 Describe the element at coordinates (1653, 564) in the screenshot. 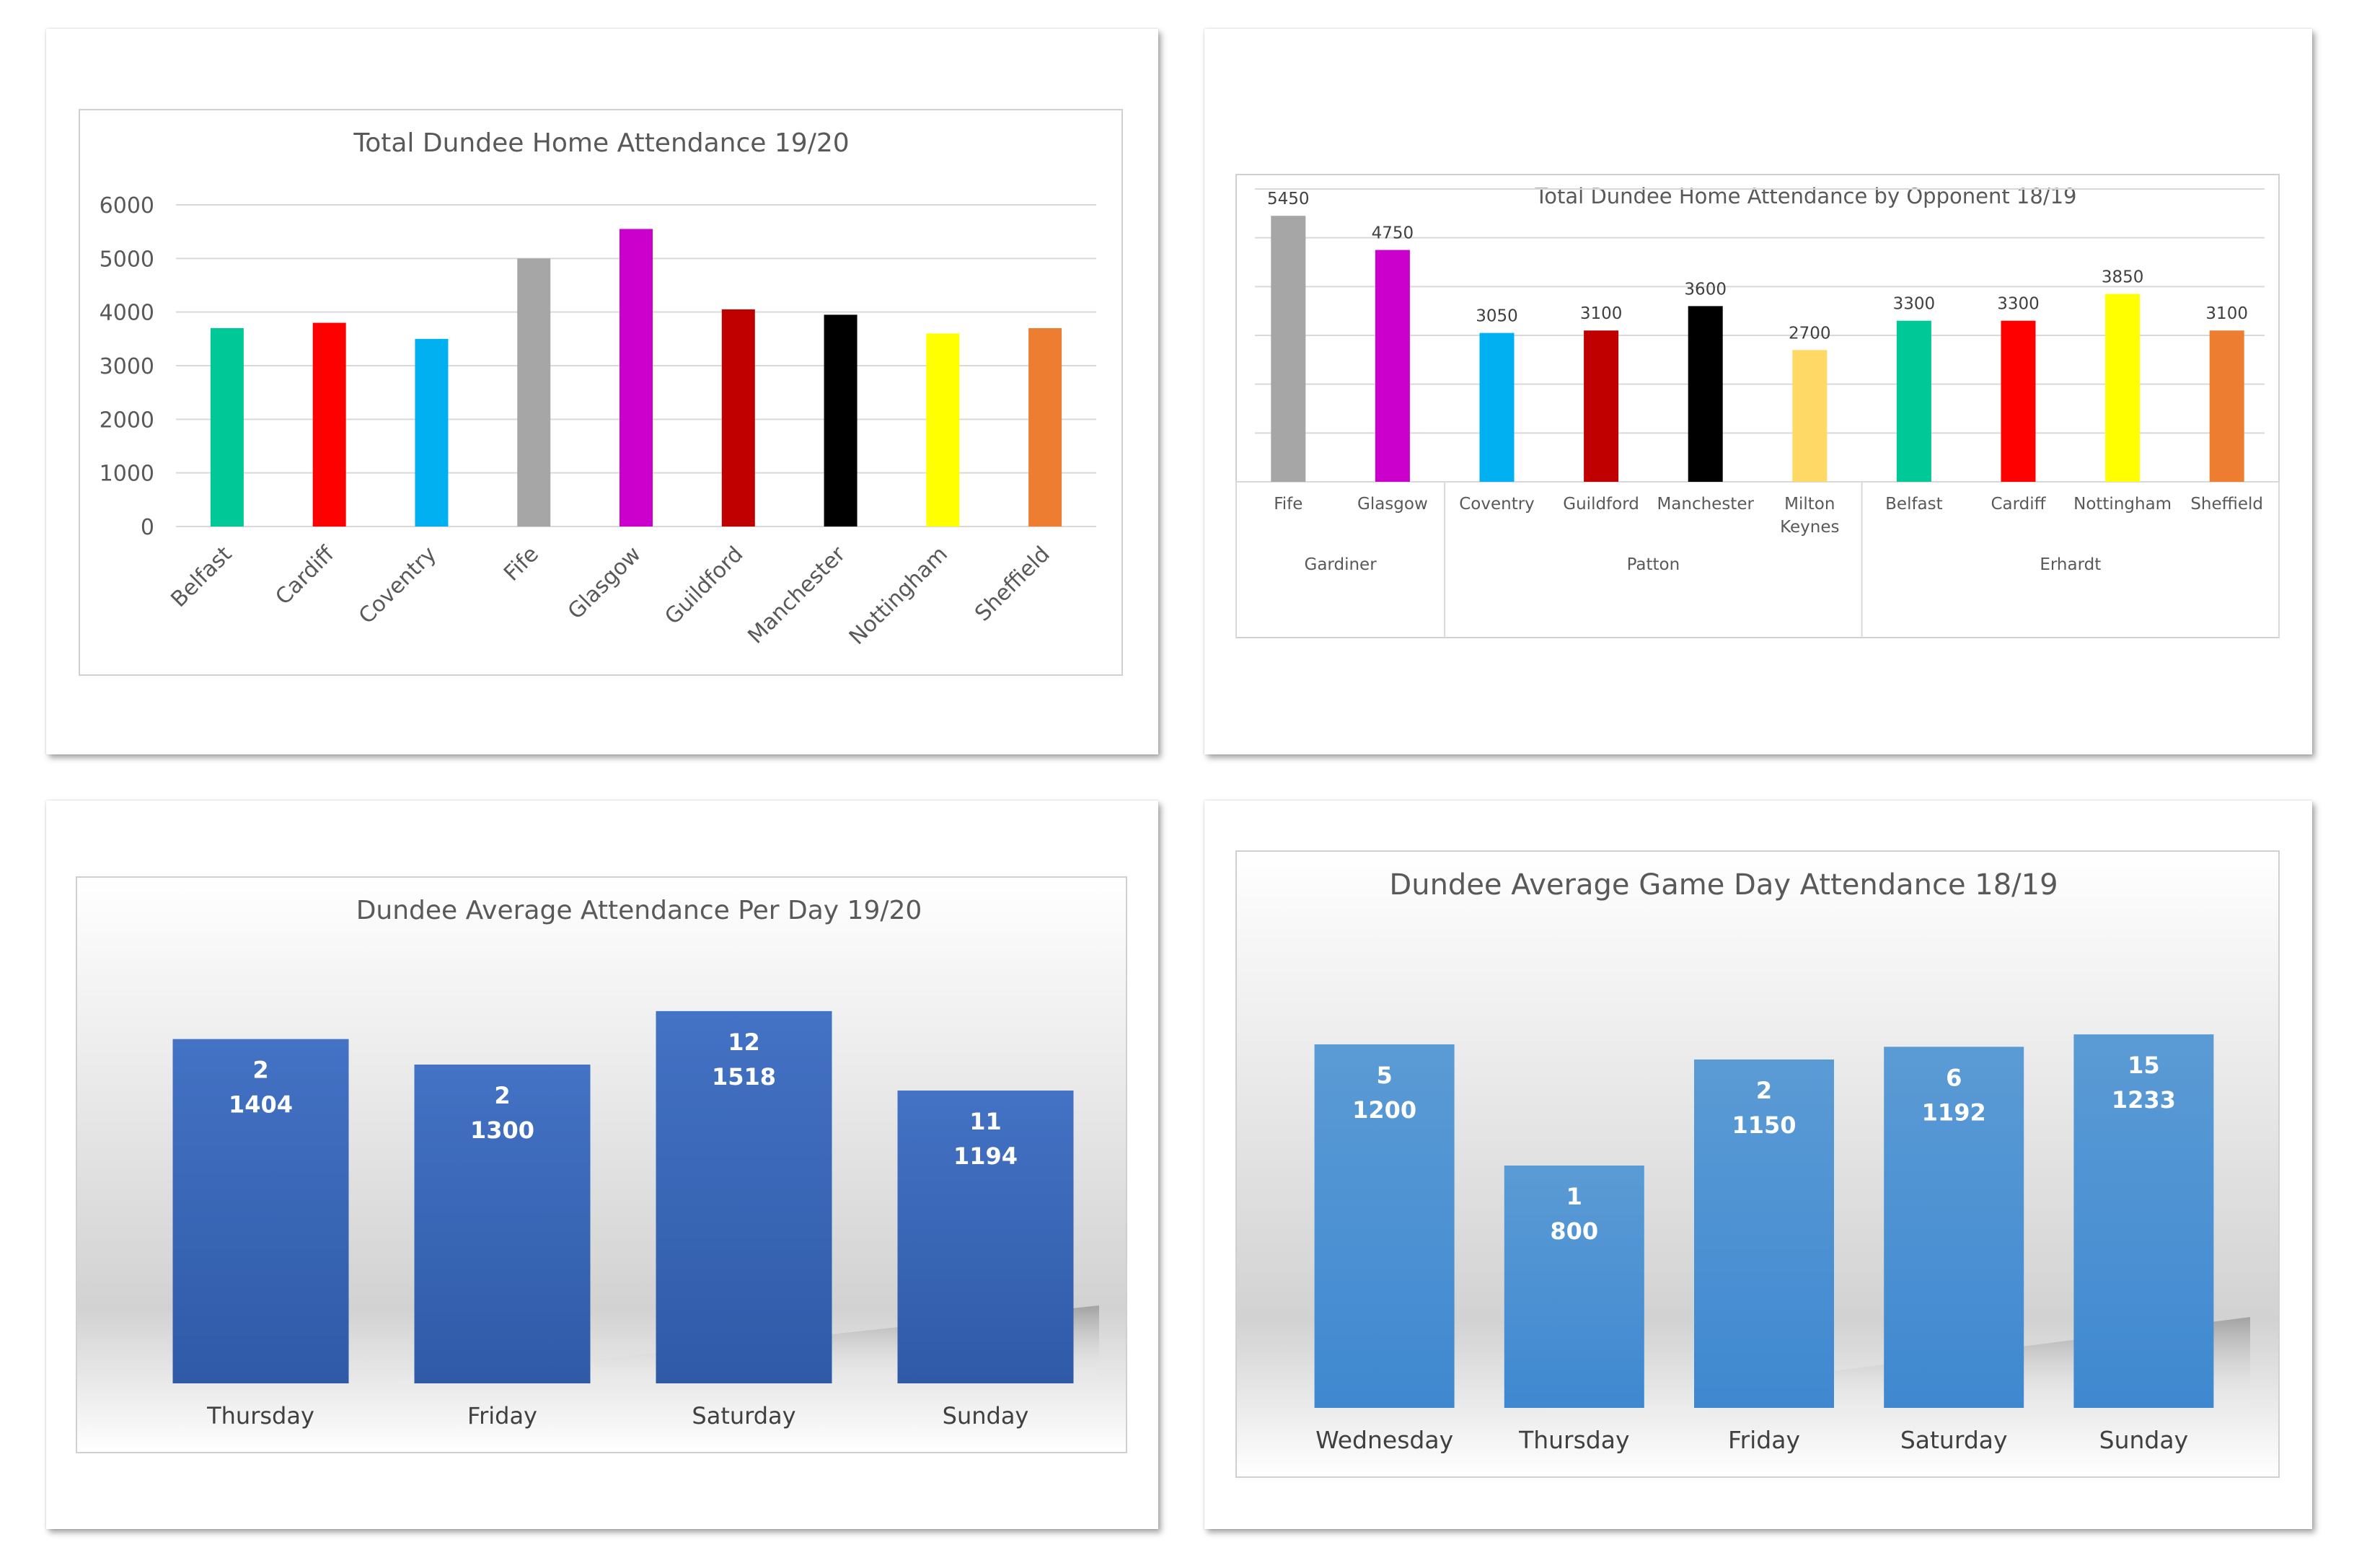

I see `group-label: Patton` at that location.